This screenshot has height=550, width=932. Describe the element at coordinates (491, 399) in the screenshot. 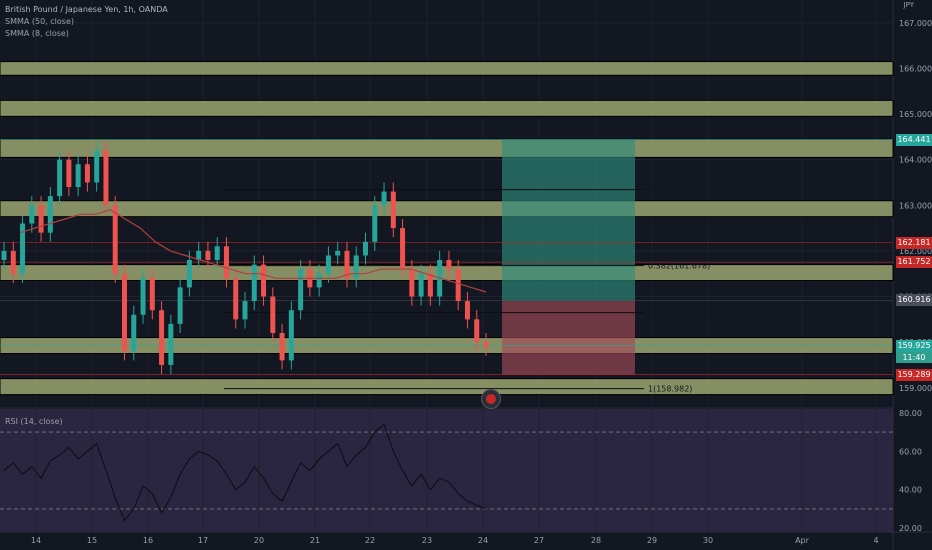

I see `tradingview-logo-icon` at that location.